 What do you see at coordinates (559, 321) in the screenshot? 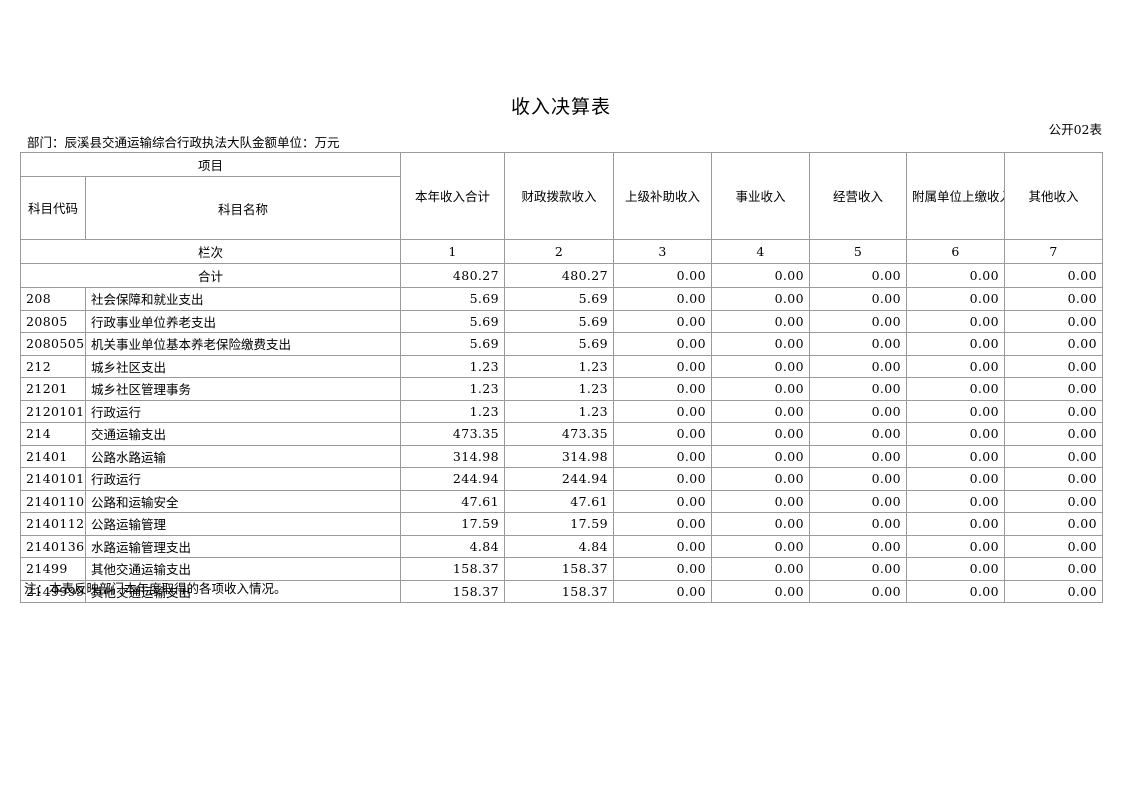
I see `row-value-2: 5.69` at bounding box center [559, 321].